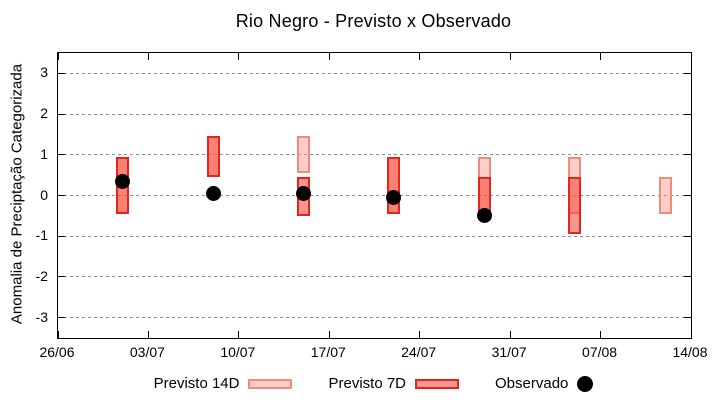 The width and height of the screenshot is (720, 400). What do you see at coordinates (373, 21) in the screenshot?
I see `chart-title: Rio Negro - Previsto x Observado` at bounding box center [373, 21].